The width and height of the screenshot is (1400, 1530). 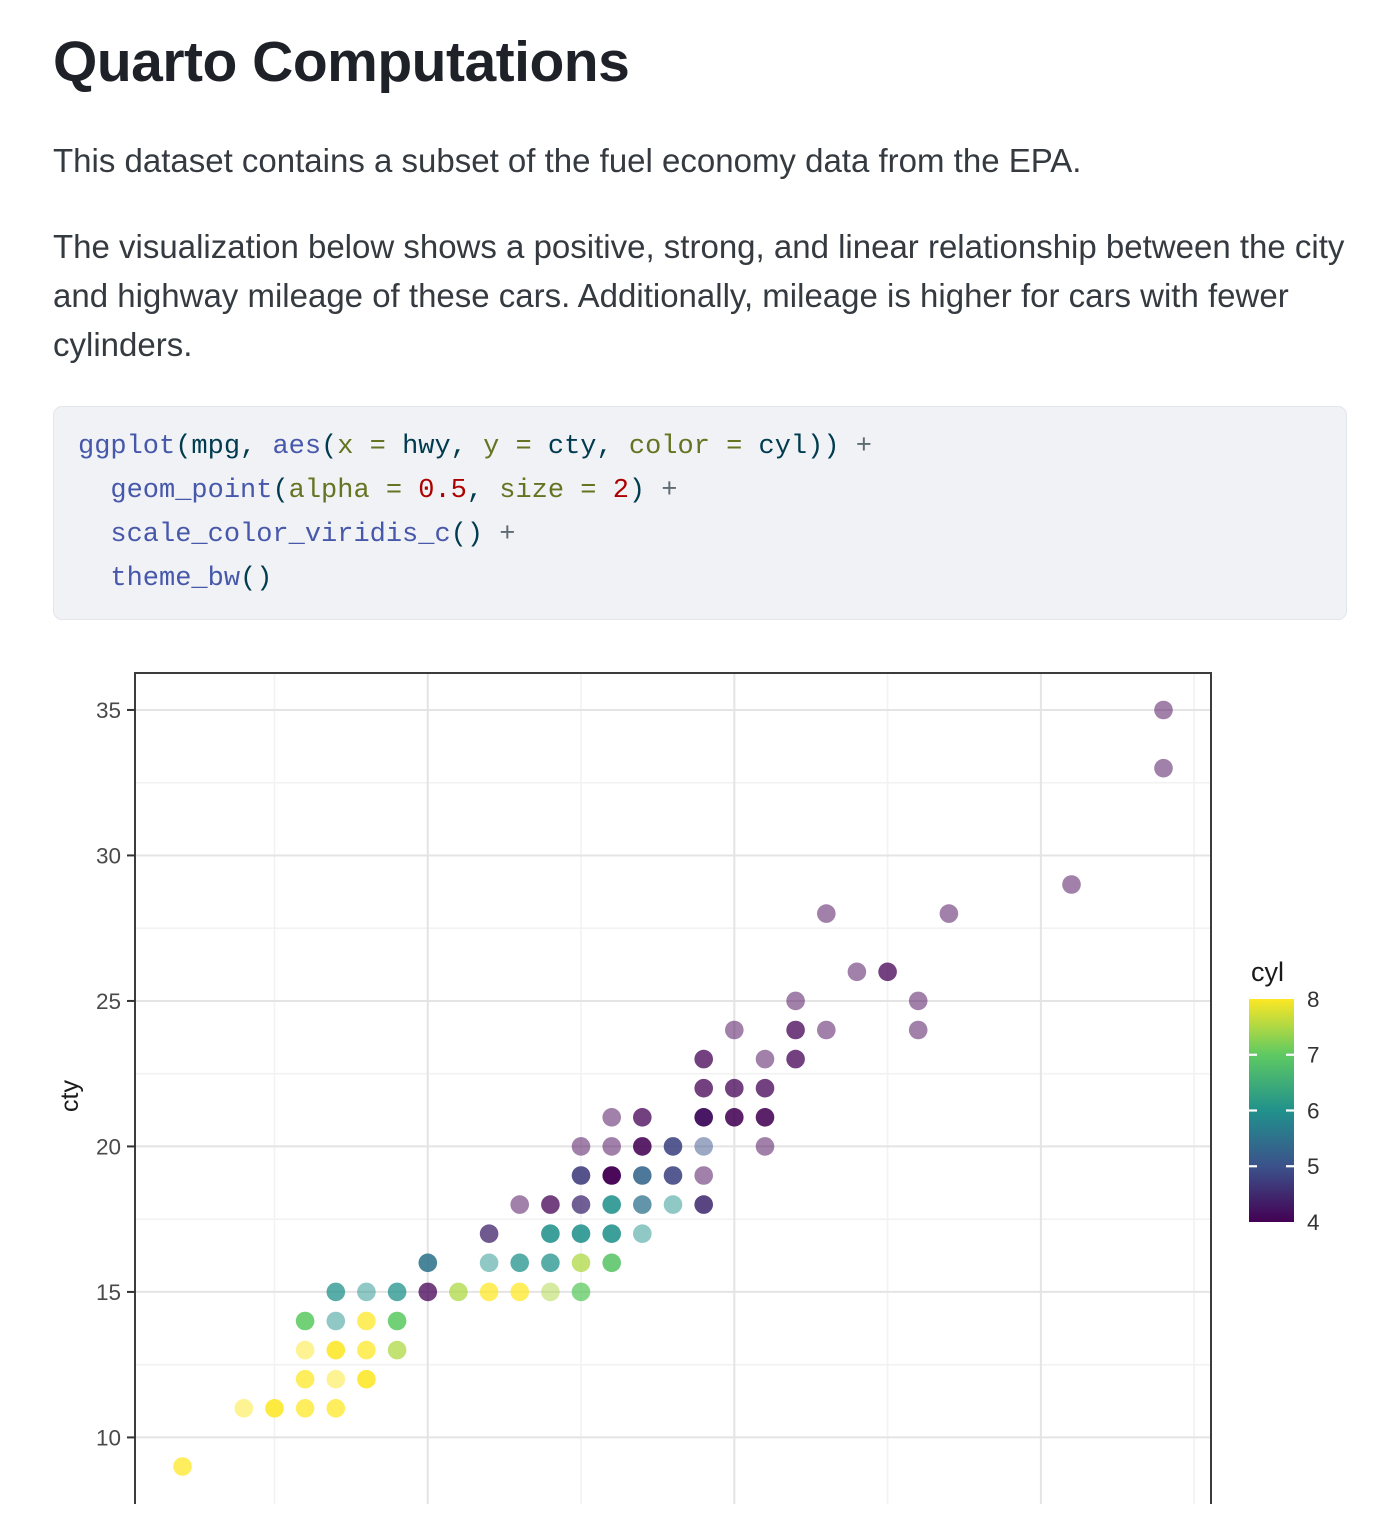 What do you see at coordinates (70, 1095) in the screenshot?
I see `y-axis-title: cty` at bounding box center [70, 1095].